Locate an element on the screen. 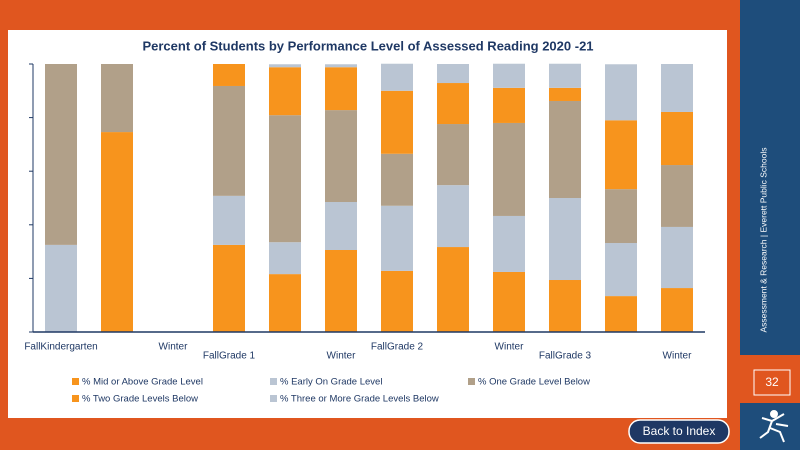  x-tick-label: FallGrade 1 is located at coordinates (229, 356).